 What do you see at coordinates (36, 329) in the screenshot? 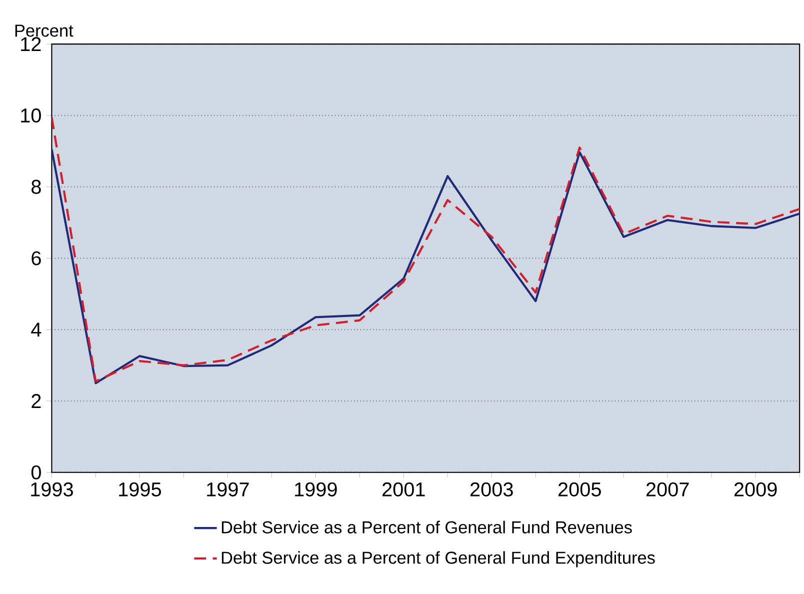
I see `y-tick-label: 4` at bounding box center [36, 329].